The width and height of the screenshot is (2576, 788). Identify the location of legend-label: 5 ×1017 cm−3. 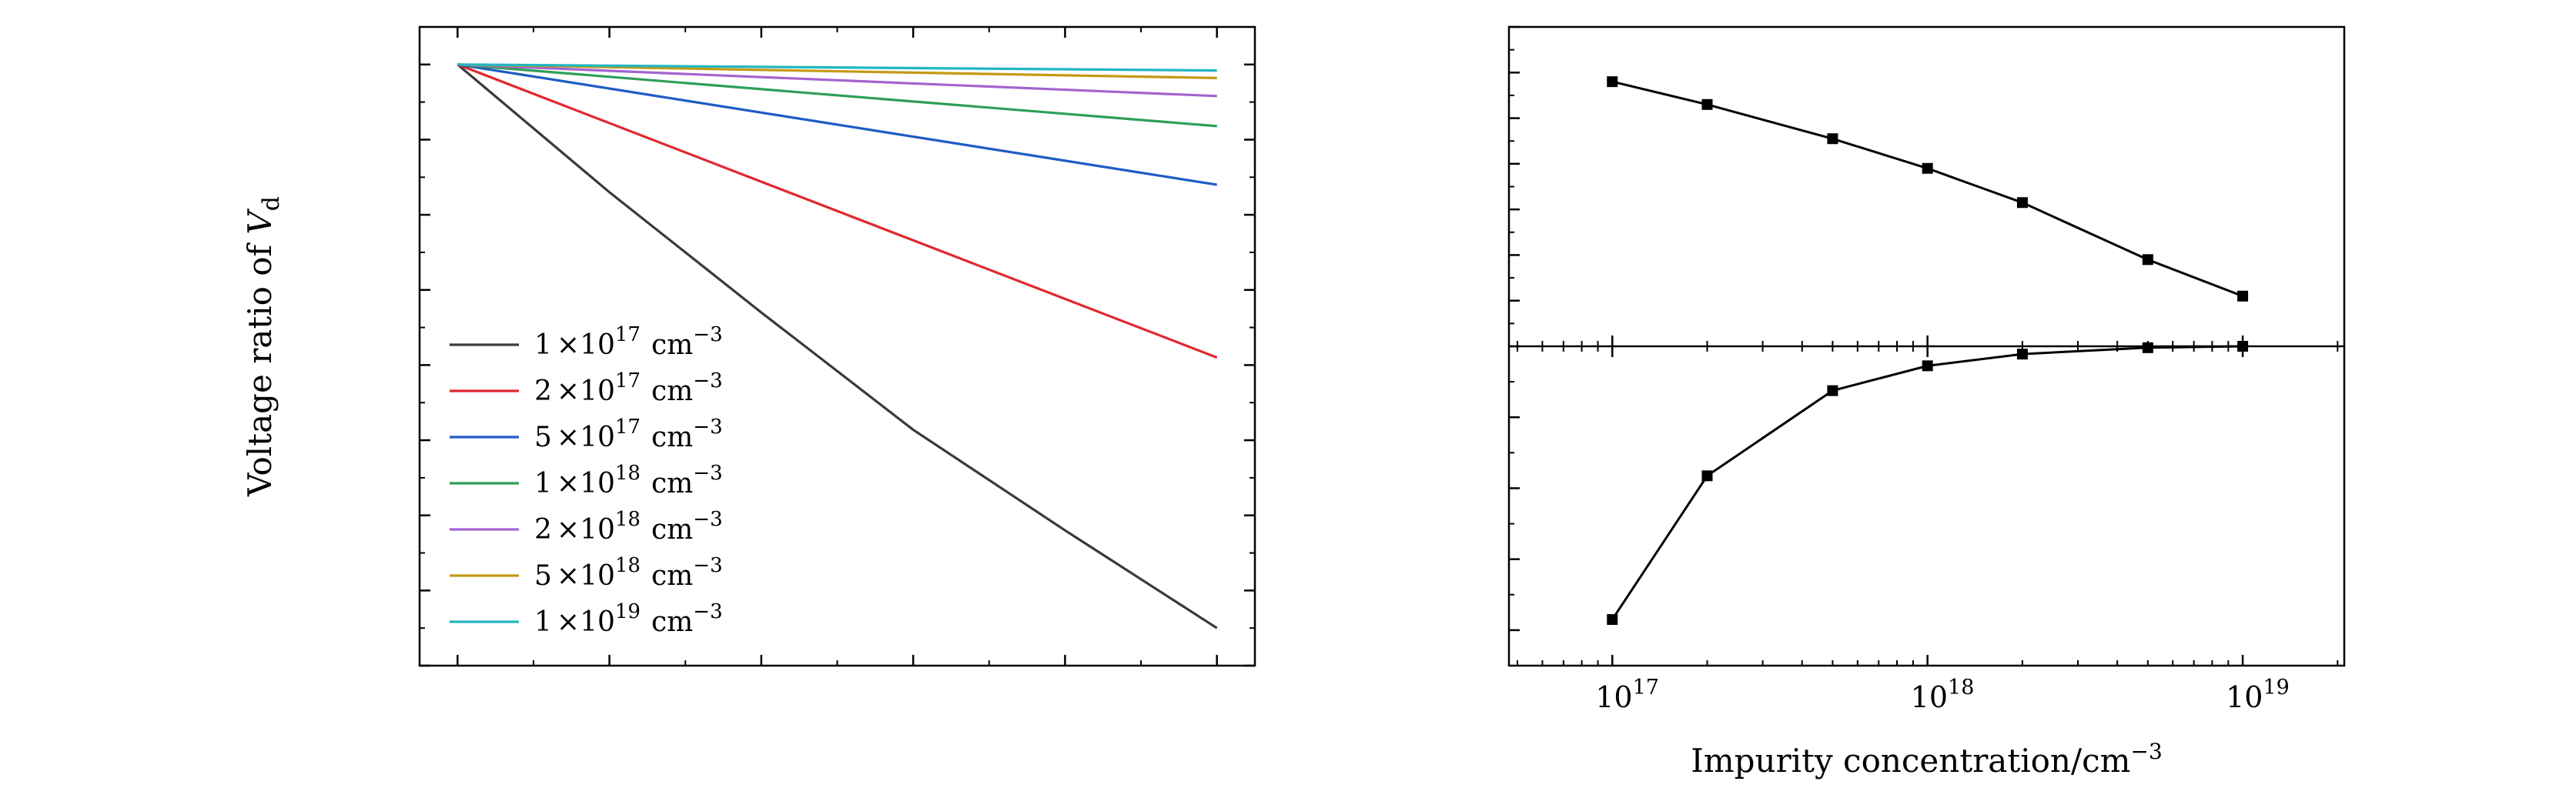
(628, 434).